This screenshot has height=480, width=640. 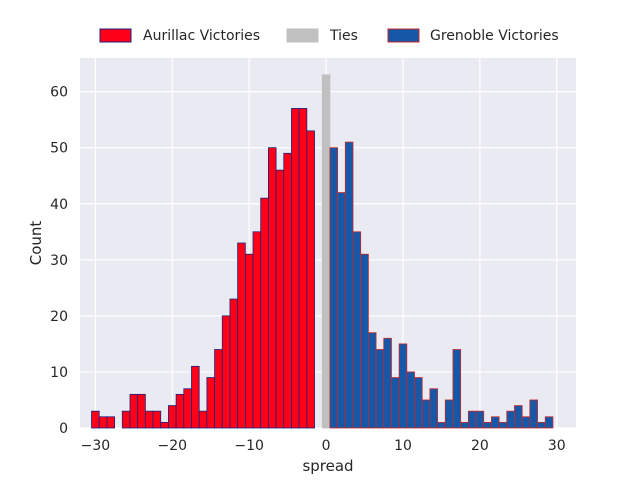 I want to click on x-tick-label: −20, so click(x=173, y=446).